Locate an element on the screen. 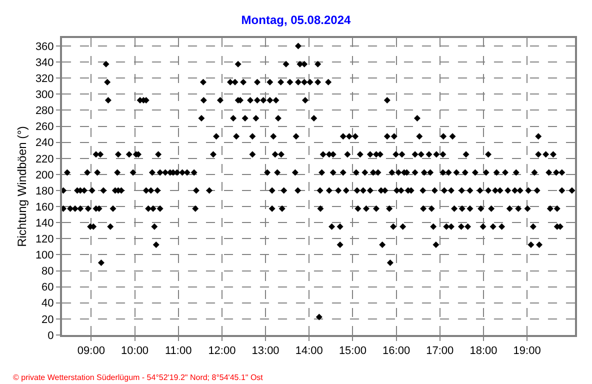 Image resolution: width=592 pixels, height=384 pixels. y-tick-label: 280 is located at coordinates (44, 111).